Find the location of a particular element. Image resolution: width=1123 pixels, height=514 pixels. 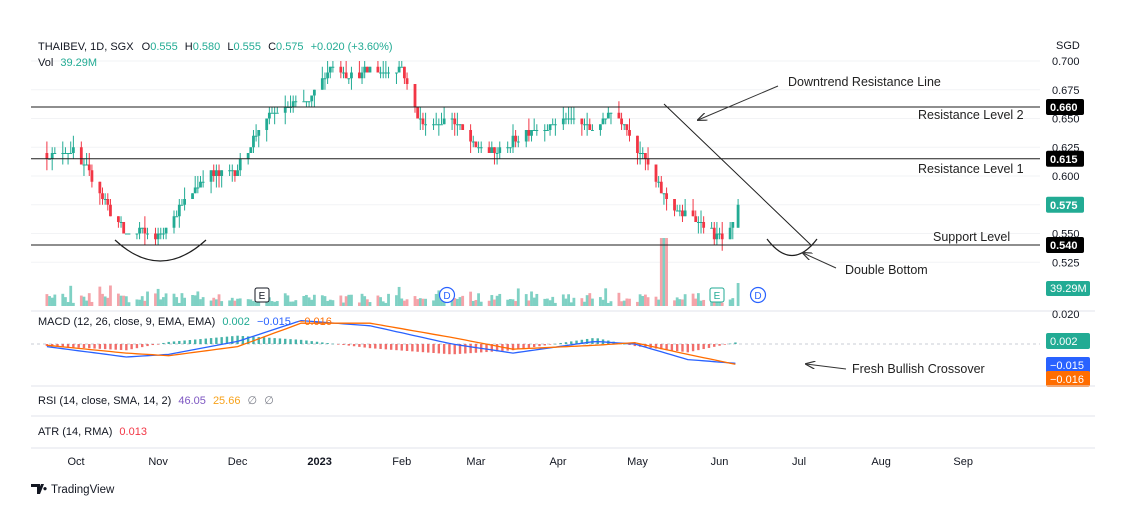

rsi-value: 46.05 is located at coordinates (192, 401).